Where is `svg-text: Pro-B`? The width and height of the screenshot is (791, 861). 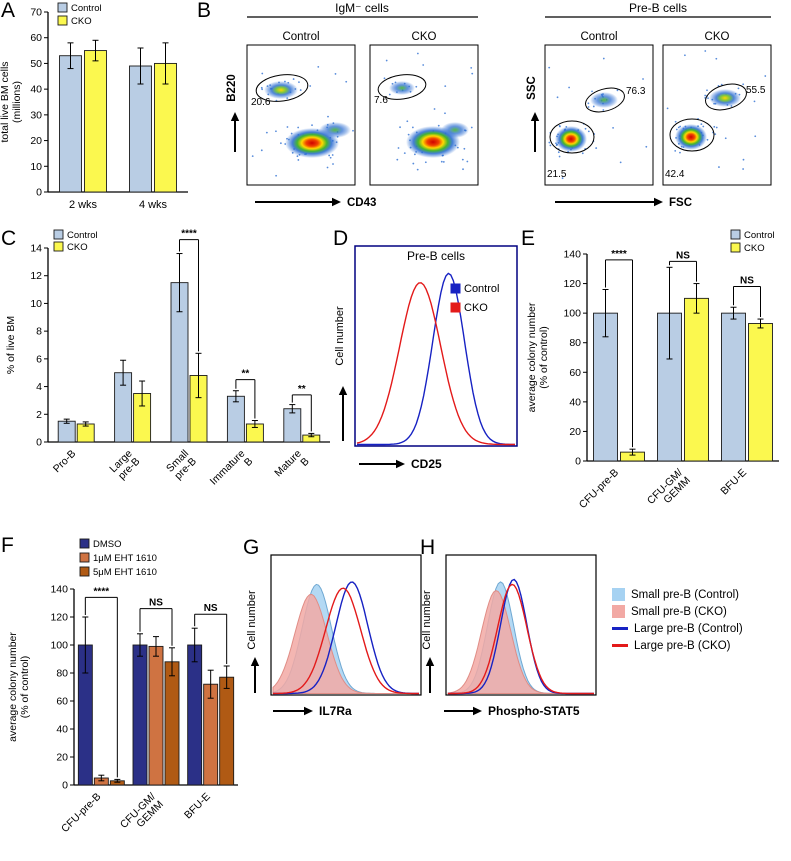
svg-text: Pro-B is located at coordinates (64, 461).